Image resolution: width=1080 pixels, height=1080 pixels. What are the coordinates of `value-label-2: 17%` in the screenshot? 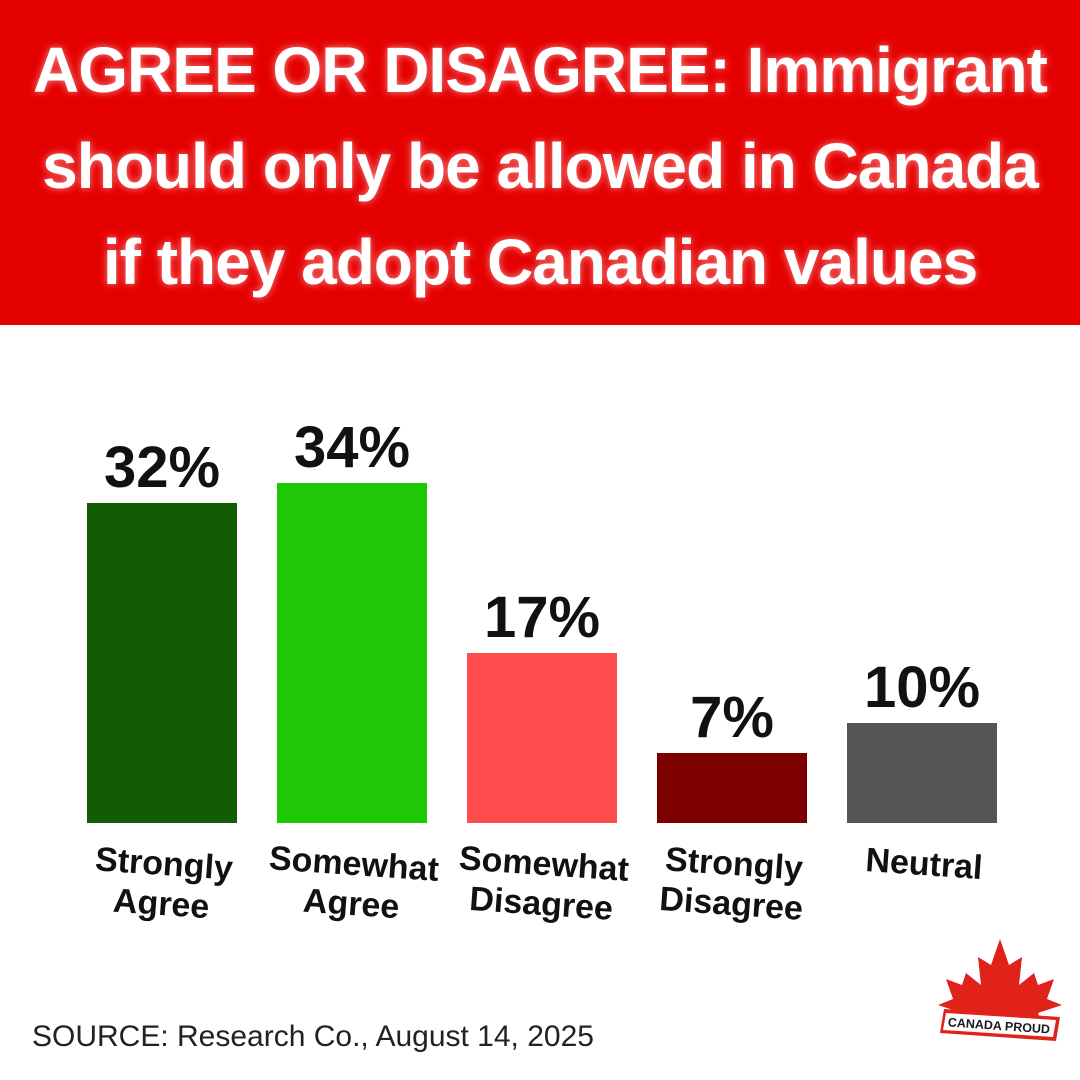 It's located at (542, 617).